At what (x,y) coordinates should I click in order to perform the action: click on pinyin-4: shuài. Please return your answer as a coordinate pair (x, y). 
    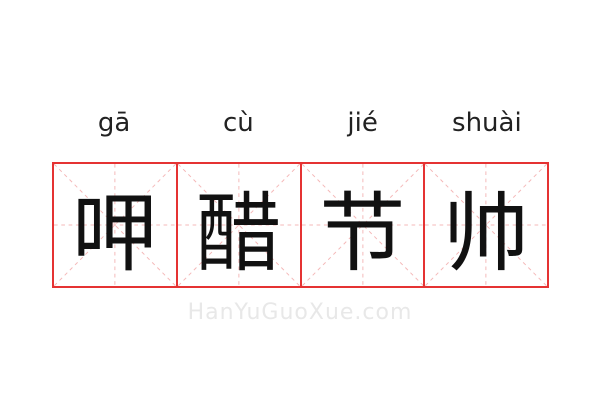
    Looking at the image, I should click on (487, 123).